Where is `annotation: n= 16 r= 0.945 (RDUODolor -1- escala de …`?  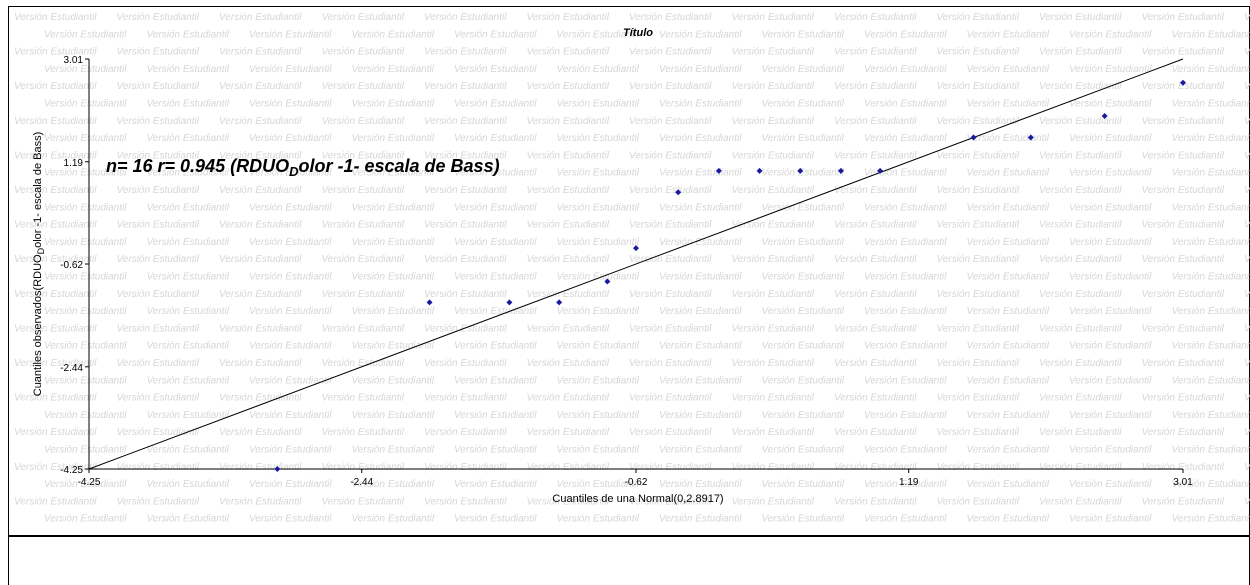 annotation: n= 16 r= 0.945 (RDUODolor -1- escala de … is located at coordinates (303, 167).